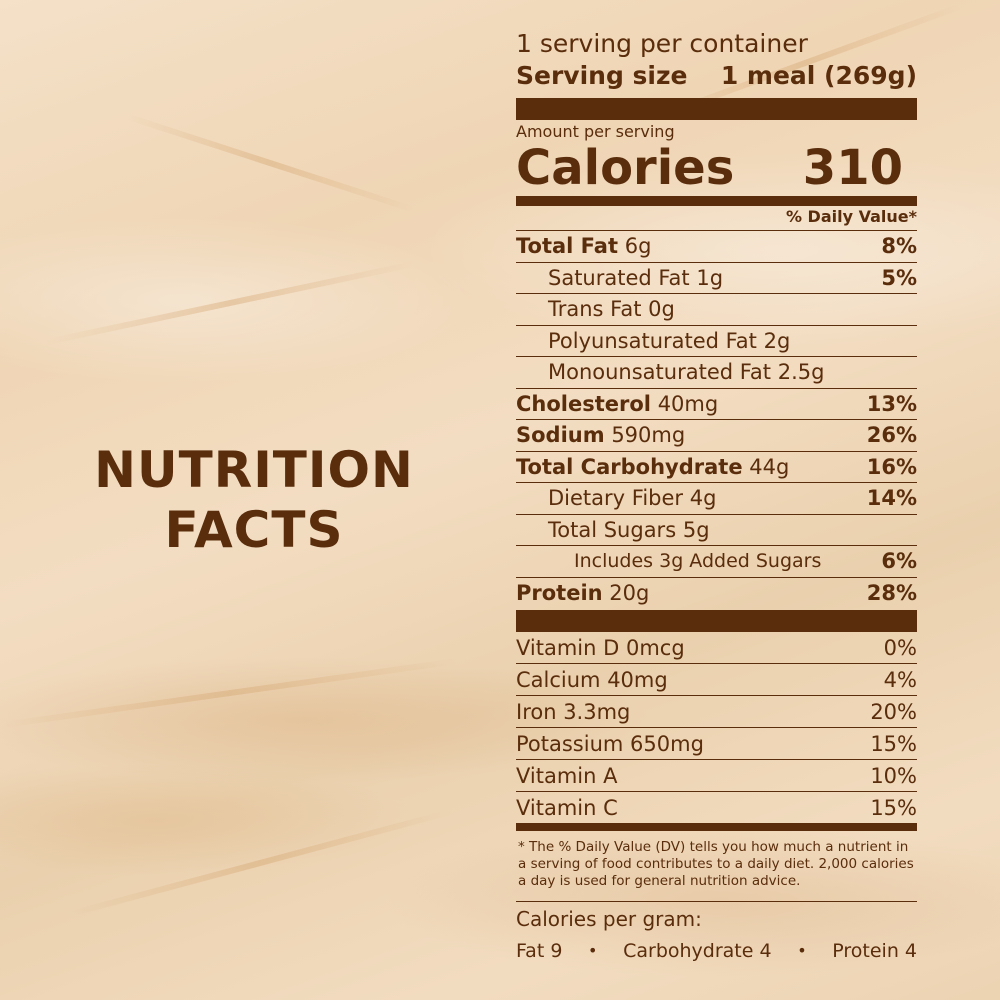  Describe the element at coordinates (769, 466) in the screenshot. I see `nutrient-amount: 44g` at that location.